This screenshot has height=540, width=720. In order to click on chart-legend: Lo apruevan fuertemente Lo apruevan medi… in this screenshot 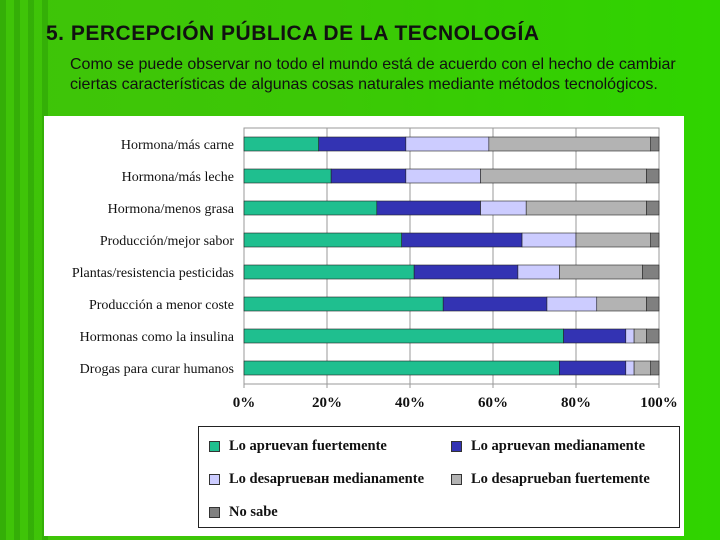, I will do `click(439, 477)`.